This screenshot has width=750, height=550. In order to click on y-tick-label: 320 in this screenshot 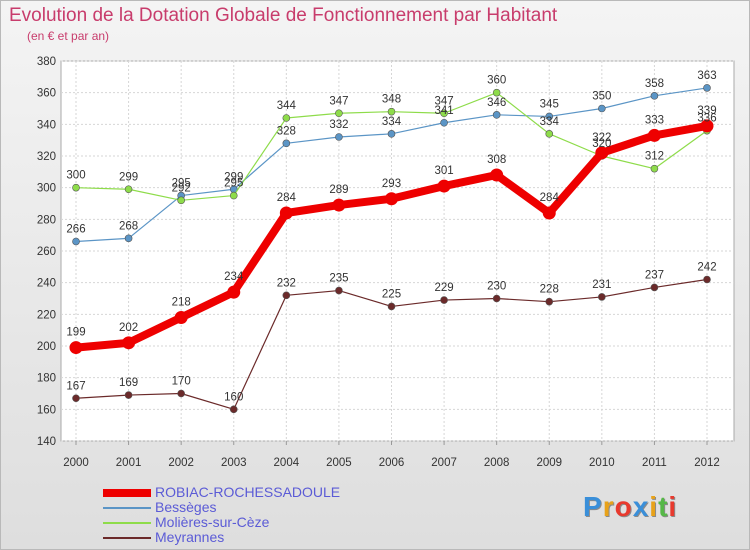, I will do `click(46, 157)`.